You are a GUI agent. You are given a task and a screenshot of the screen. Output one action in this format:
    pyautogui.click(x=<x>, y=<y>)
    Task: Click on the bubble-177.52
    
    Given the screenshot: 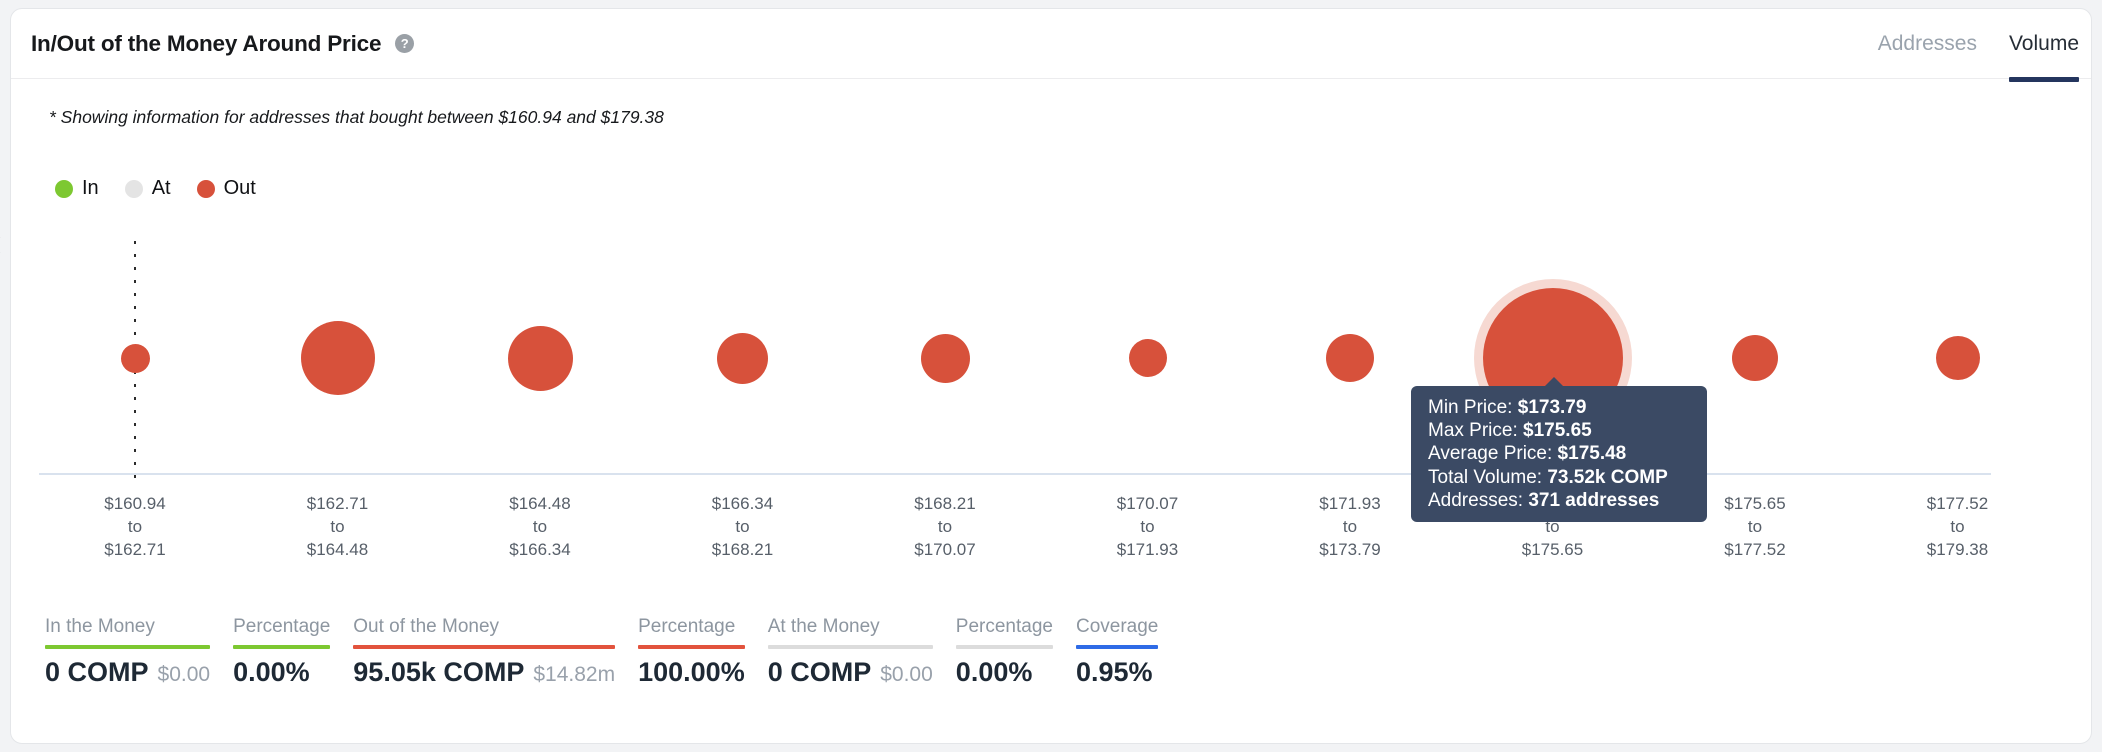 What is the action you would take?
    pyautogui.click(x=1957, y=358)
    